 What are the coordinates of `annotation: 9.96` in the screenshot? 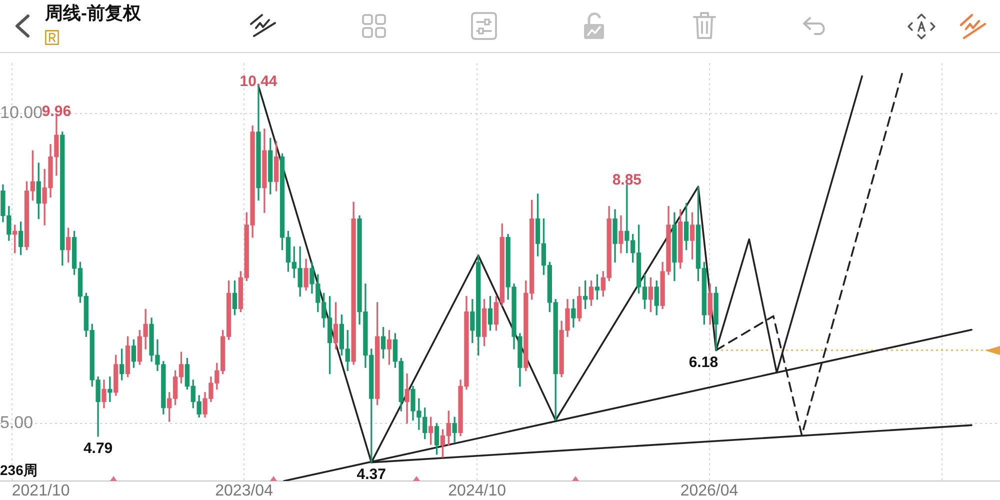 It's located at (57, 111).